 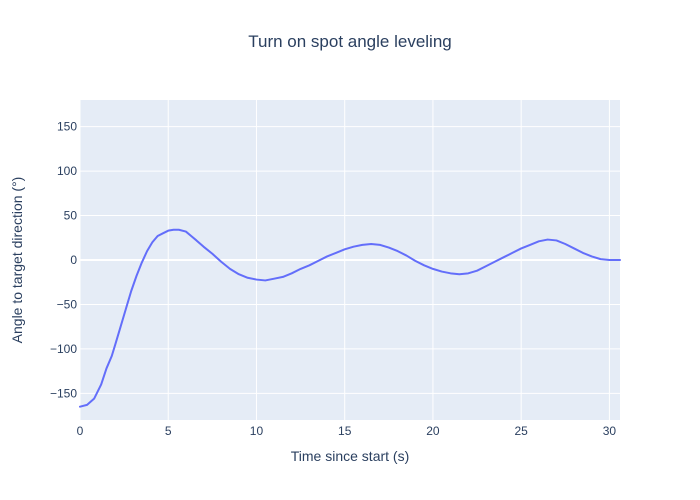 What do you see at coordinates (17, 260) in the screenshot?
I see `y-axis-label: Angle to target direction (°)` at bounding box center [17, 260].